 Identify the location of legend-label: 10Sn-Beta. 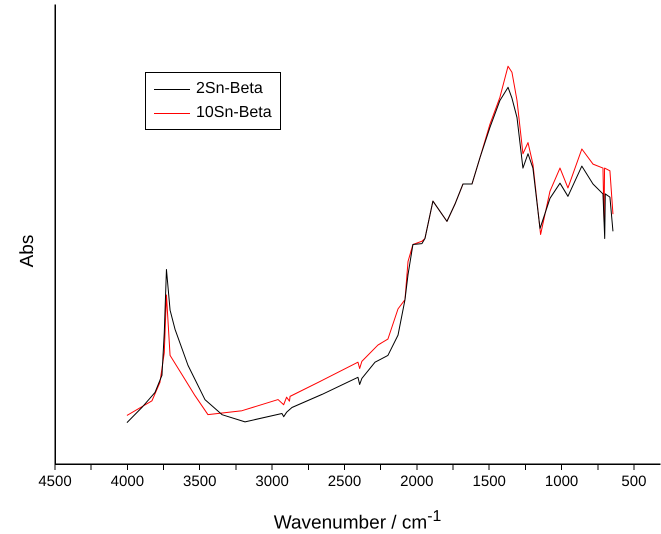
(234, 113).